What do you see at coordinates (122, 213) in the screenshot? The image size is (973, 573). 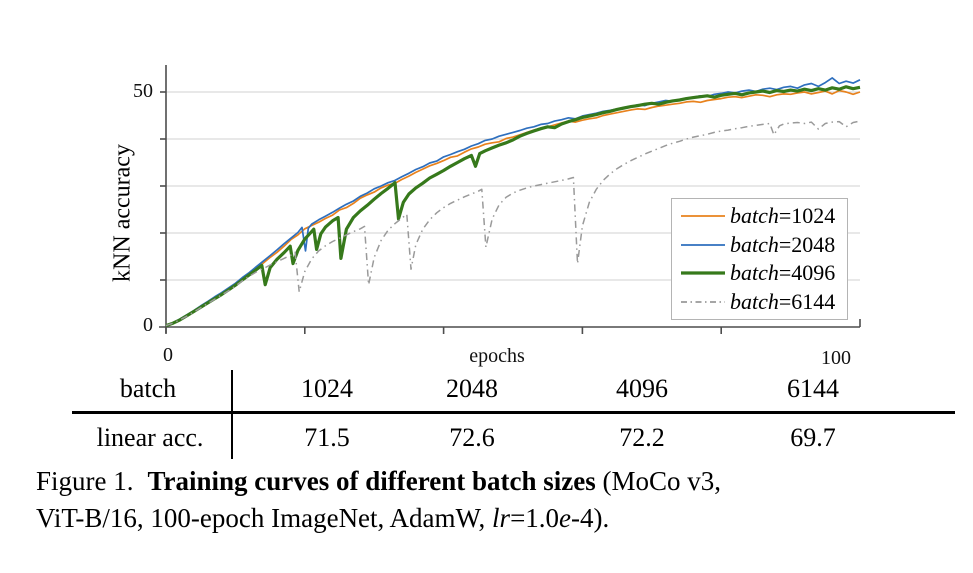 I see `y-axis-label: kNN accuracy` at bounding box center [122, 213].